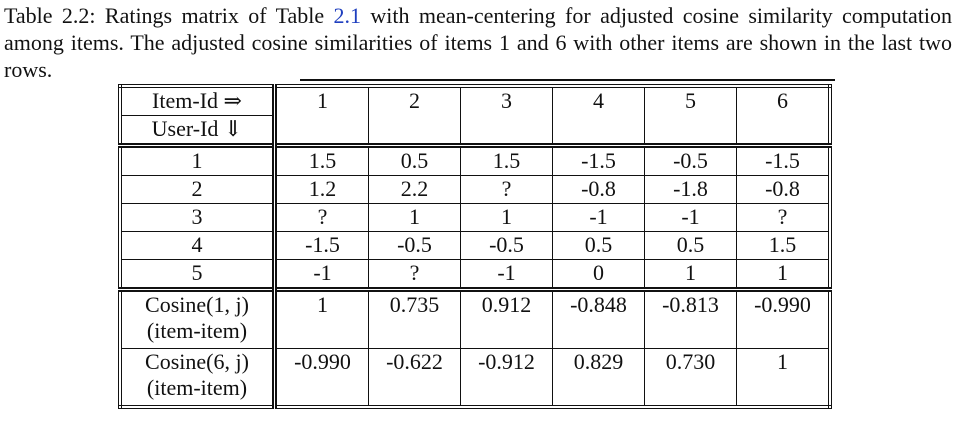  What do you see at coordinates (506, 115) in the screenshot?
I see `item-id: 3` at bounding box center [506, 115].